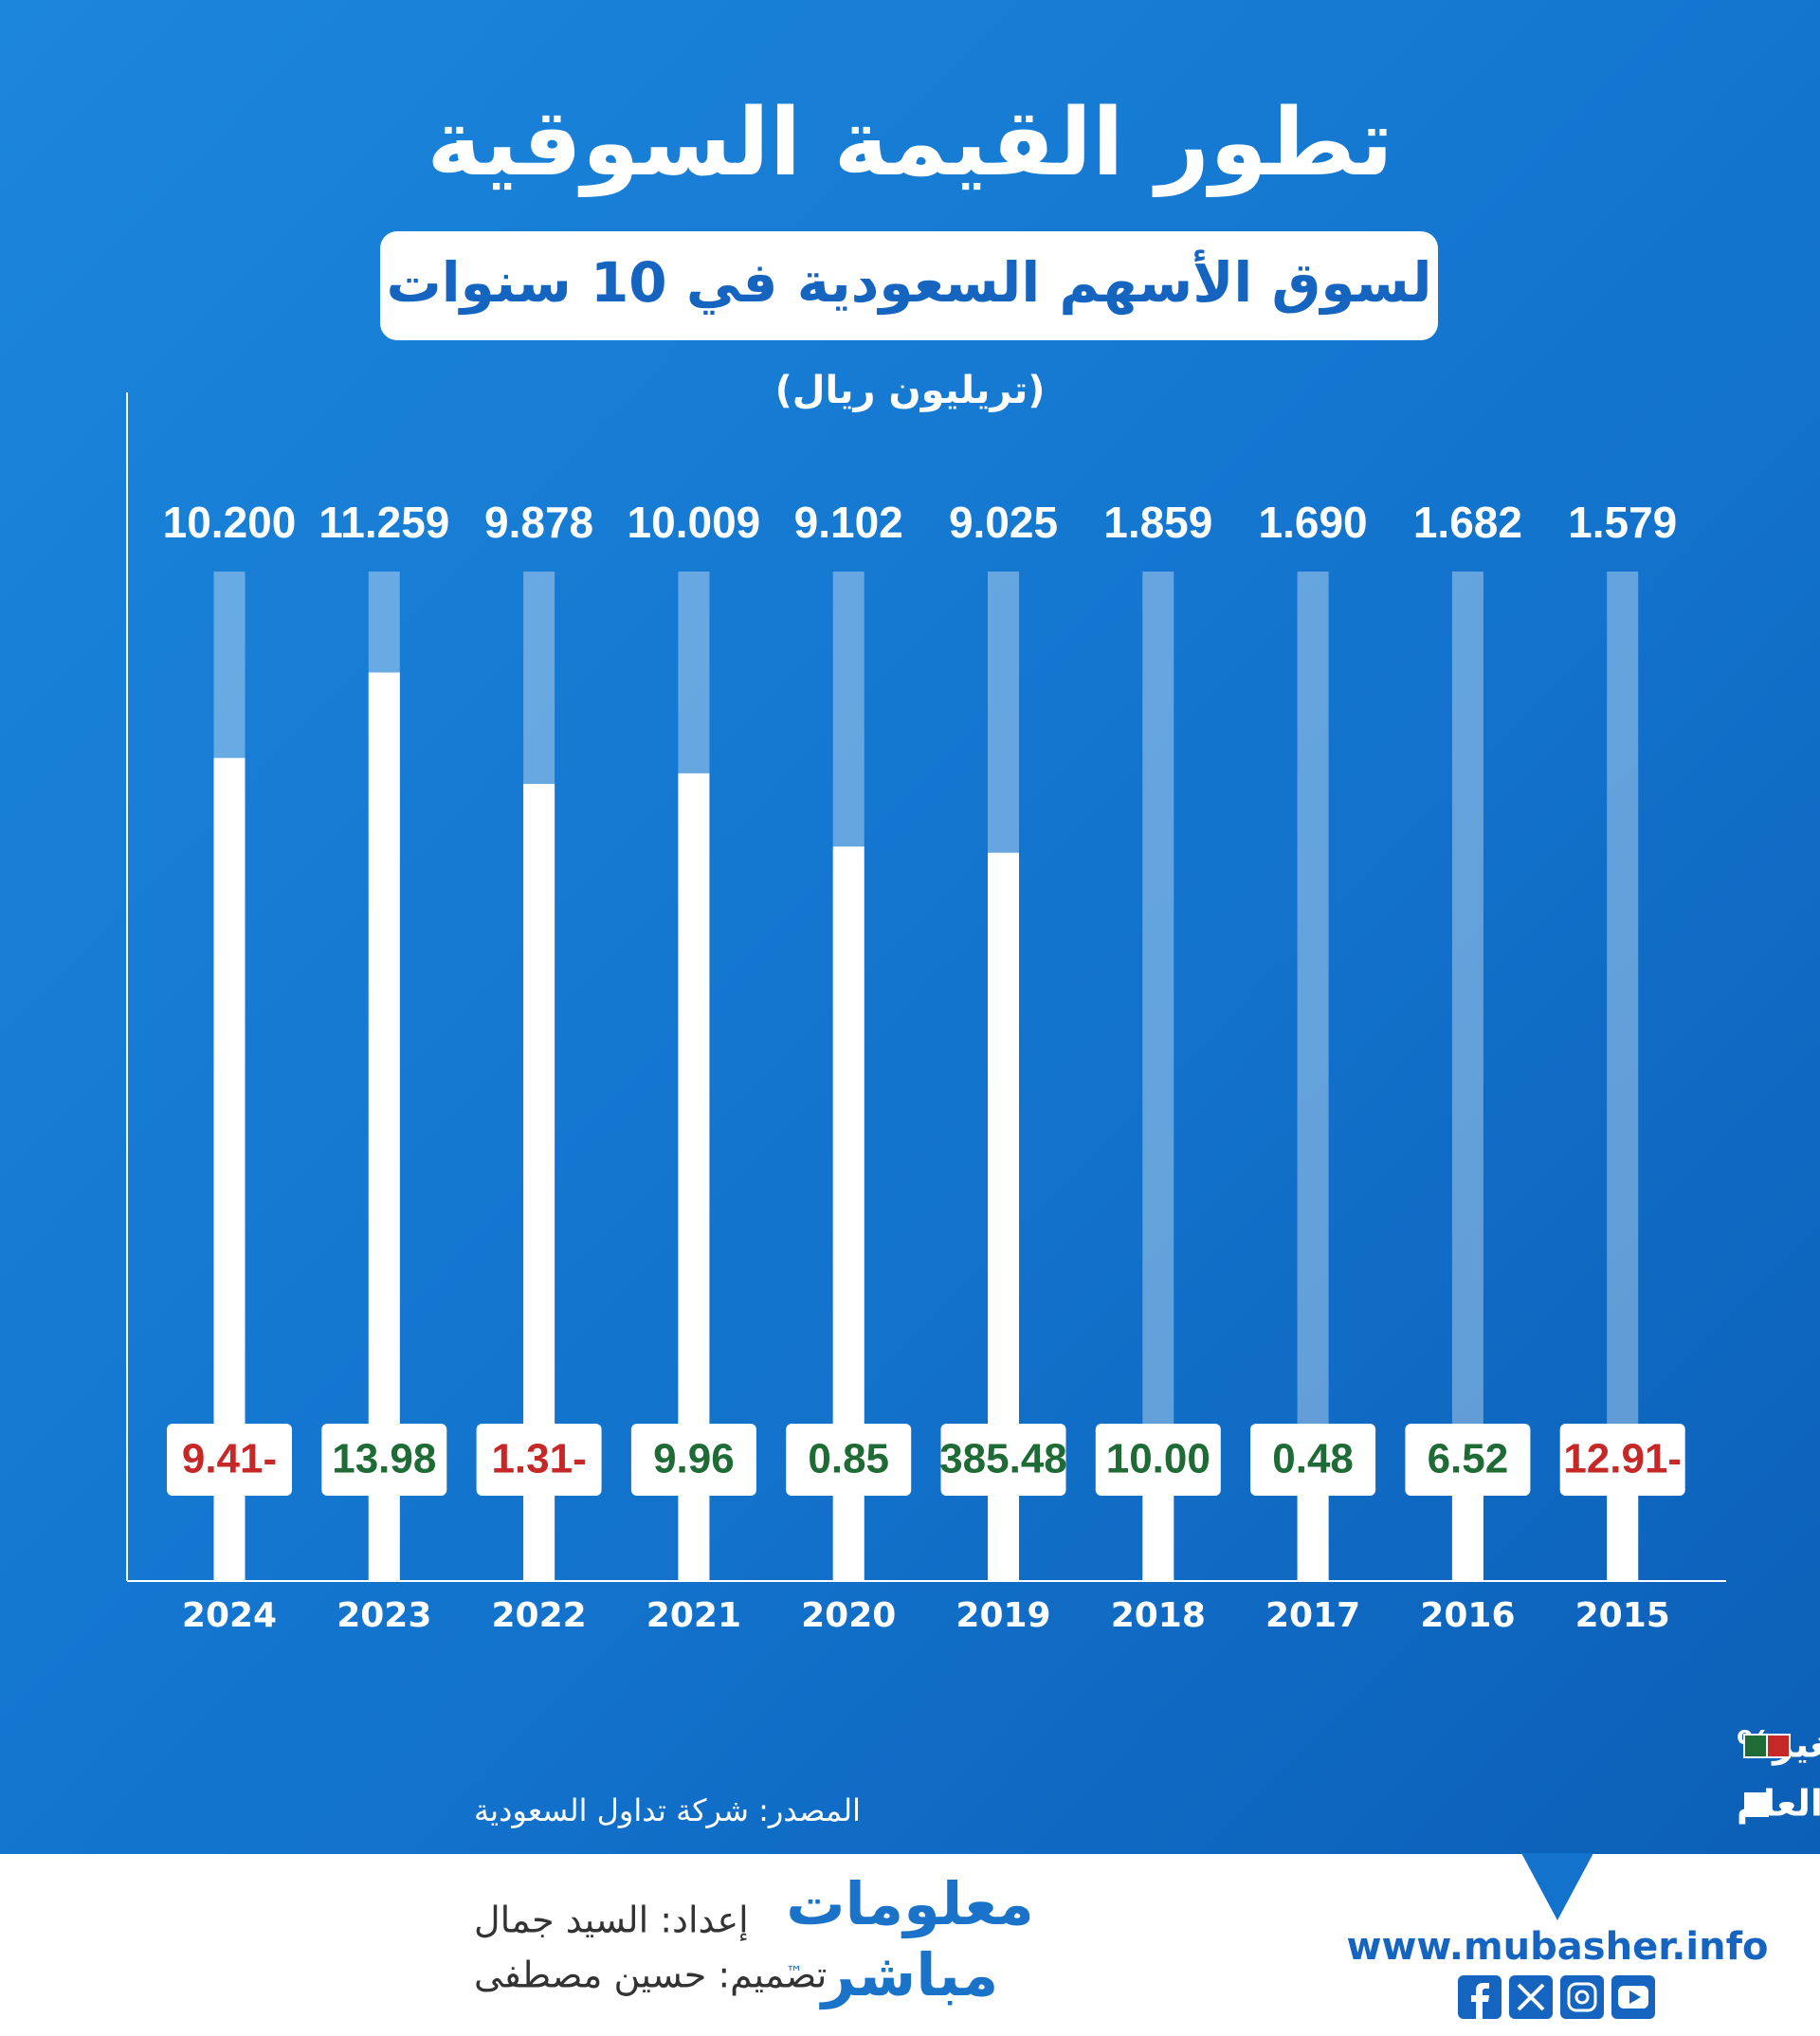 The image size is (1820, 2036). What do you see at coordinates (667, 1810) in the screenshot?
I see `source: المصدر: شركة تداول السعودية` at bounding box center [667, 1810].